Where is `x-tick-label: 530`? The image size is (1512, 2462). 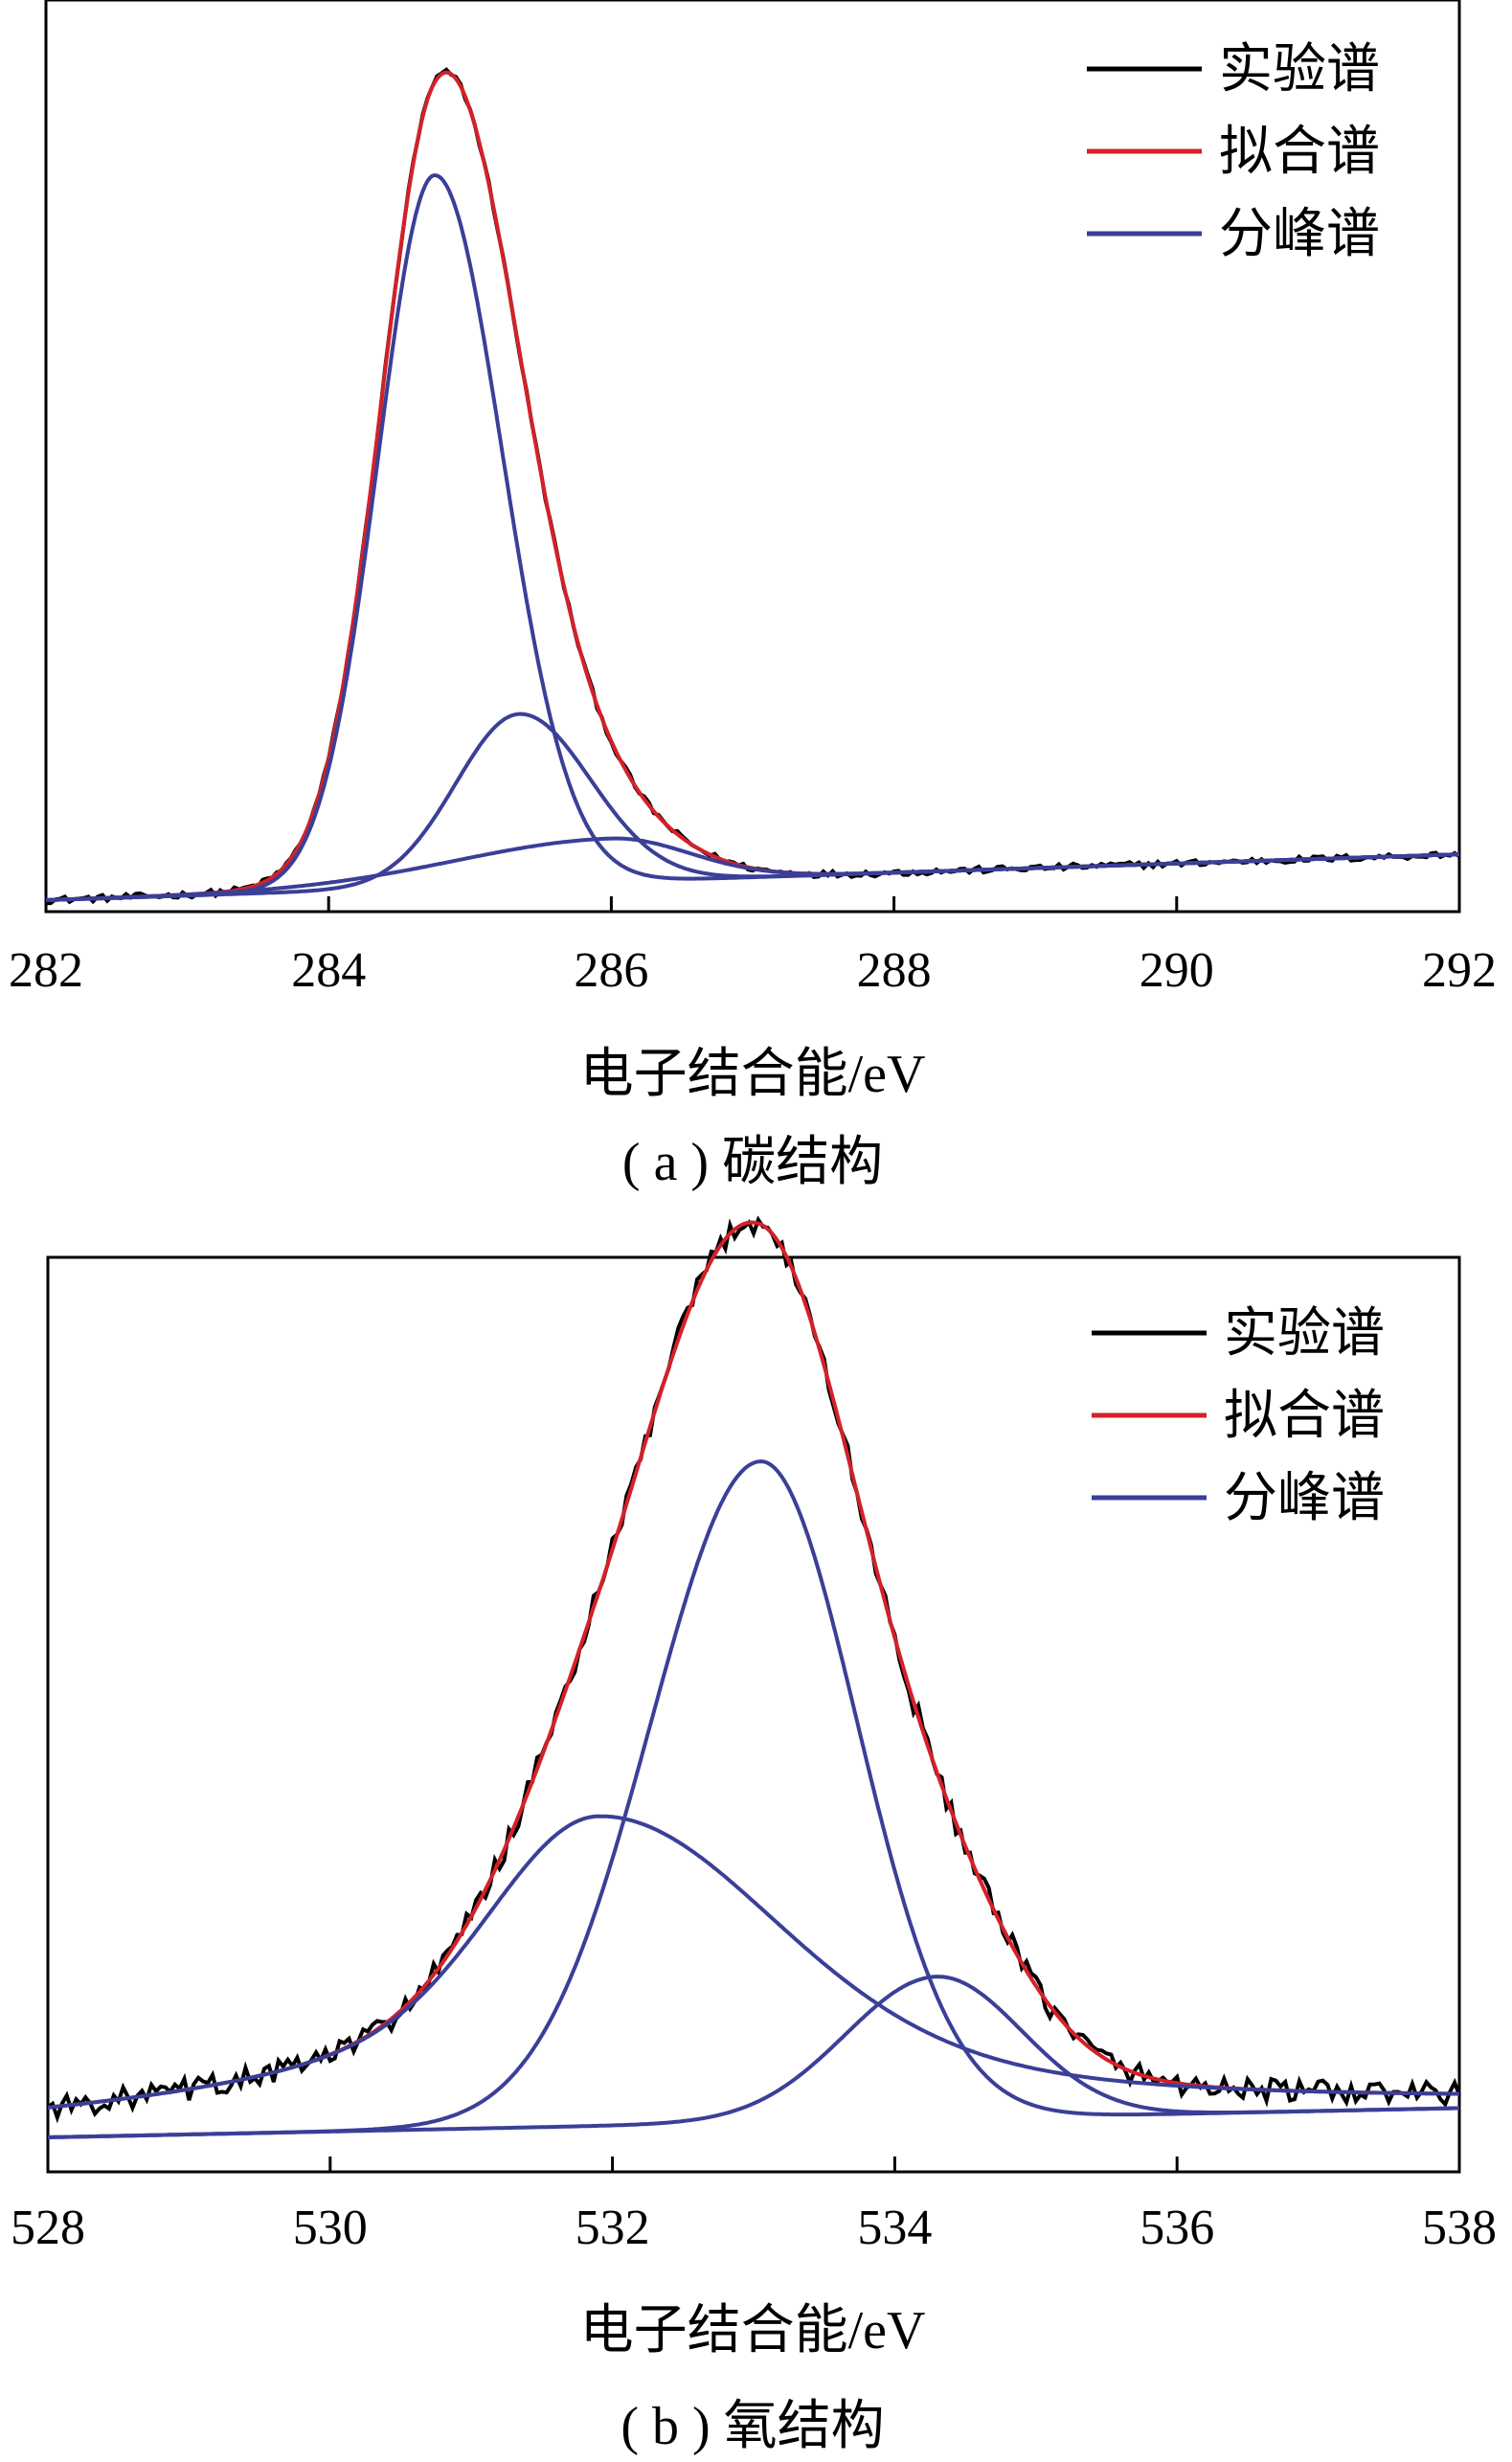
x-tick-label: 530 is located at coordinates (330, 2228).